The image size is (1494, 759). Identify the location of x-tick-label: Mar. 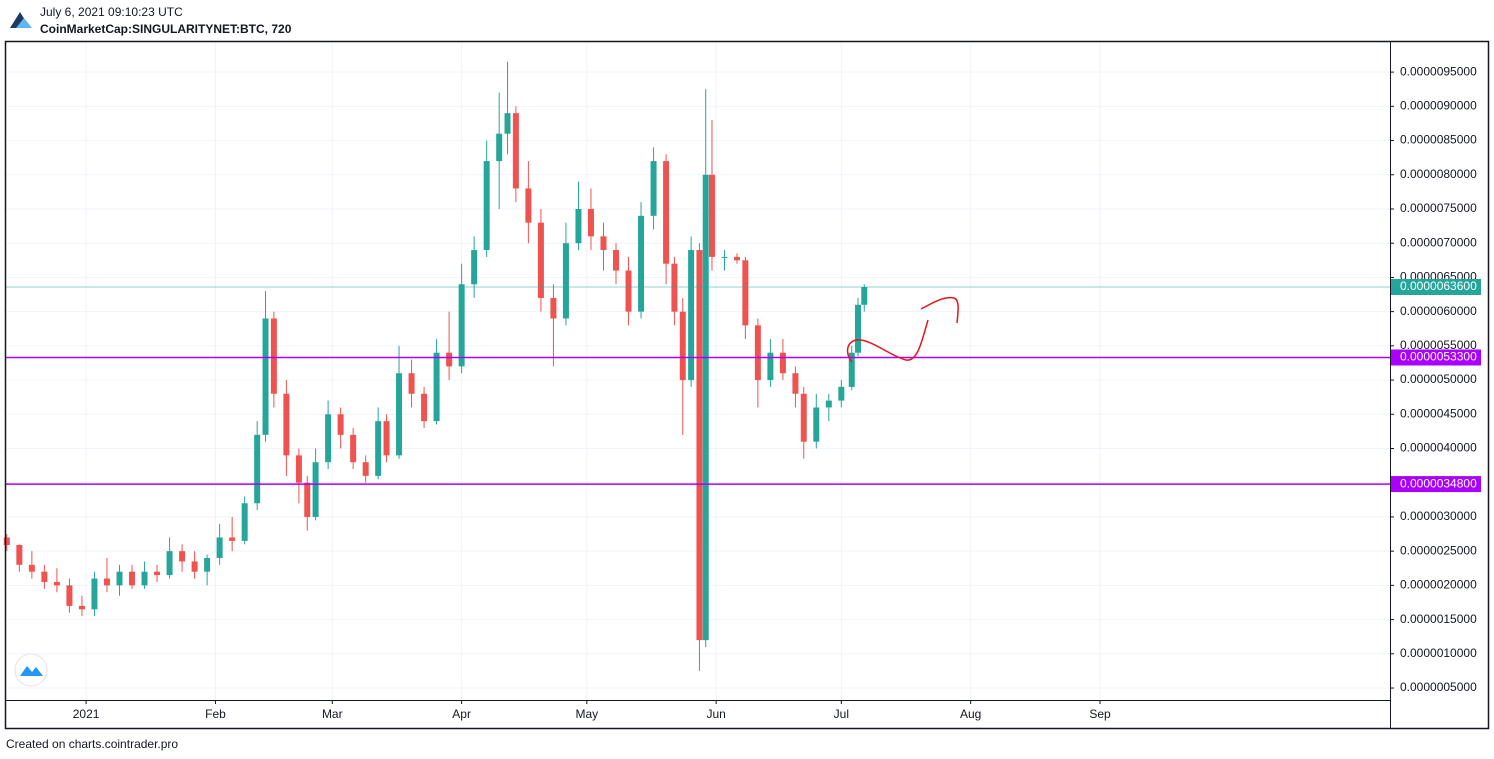
(332, 714).